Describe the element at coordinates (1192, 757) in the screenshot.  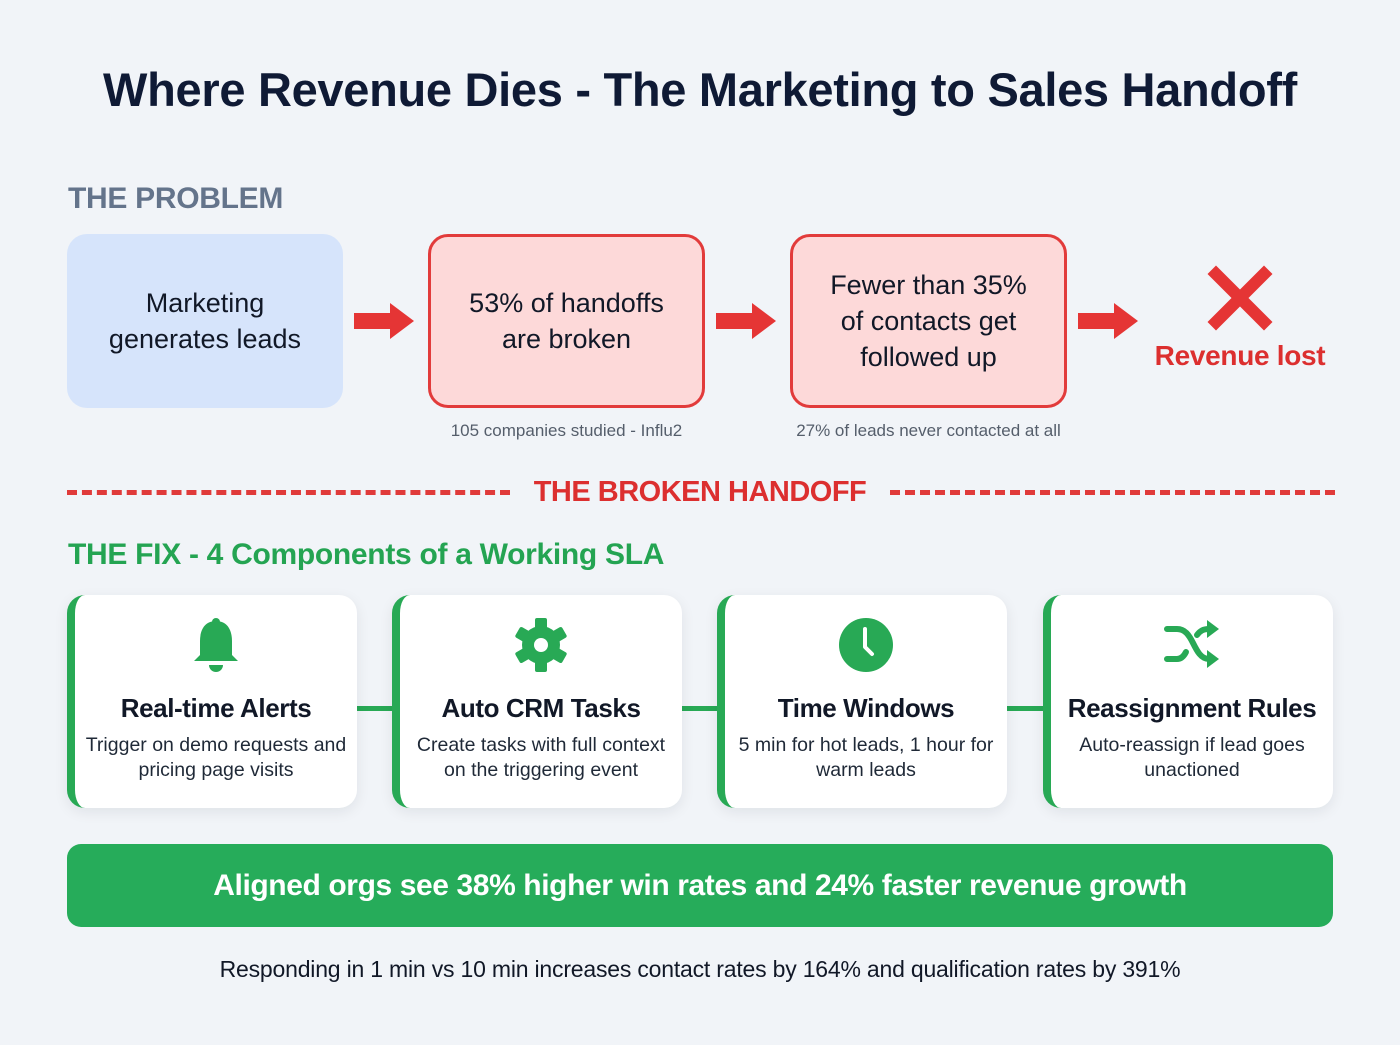
I see `card-description: Auto-reassign if lead goes unactioned` at that location.